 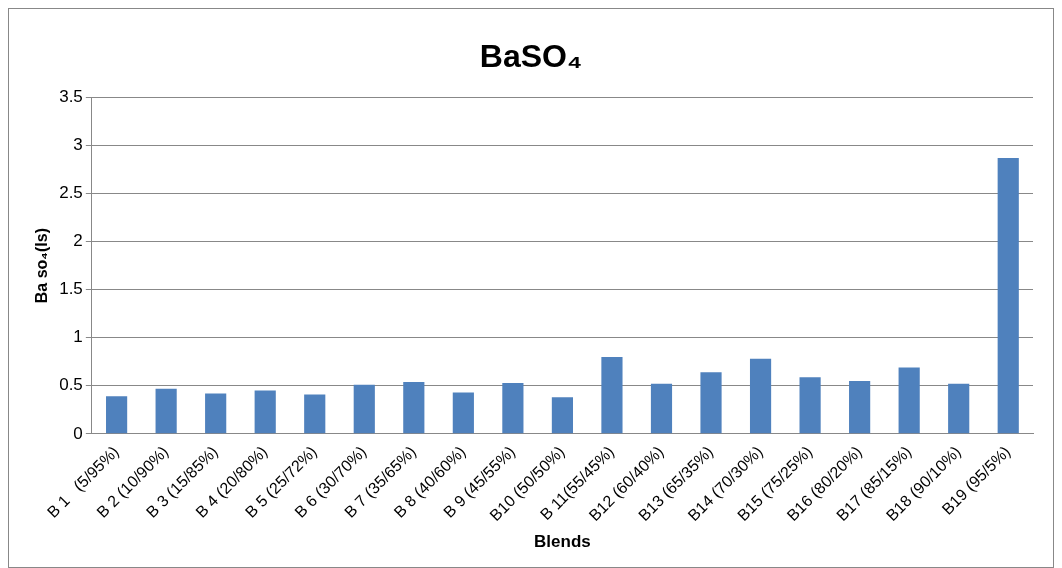 What do you see at coordinates (71, 385) in the screenshot?
I see `y-tick-label: 0.5` at bounding box center [71, 385].